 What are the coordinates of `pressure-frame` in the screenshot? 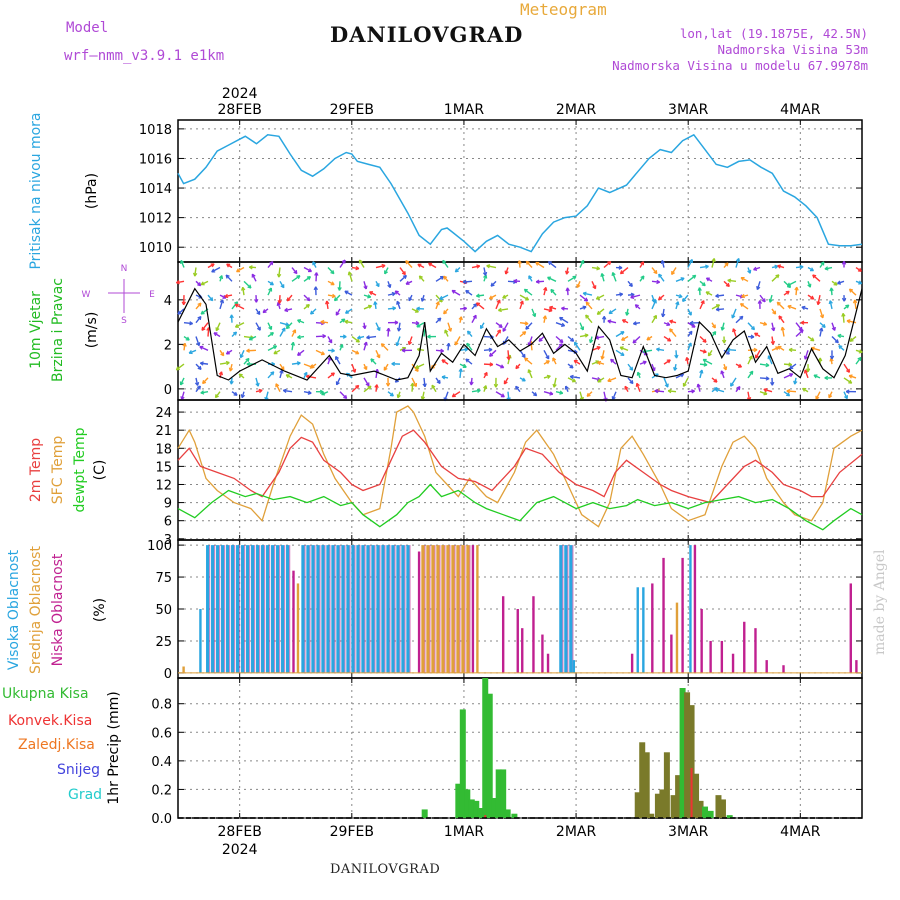 It's located at (520, 191).